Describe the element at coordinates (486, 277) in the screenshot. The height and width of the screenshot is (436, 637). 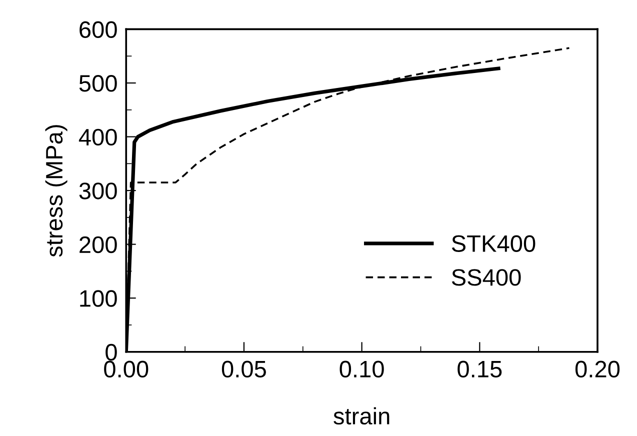
I see `legend-label: SS400` at that location.